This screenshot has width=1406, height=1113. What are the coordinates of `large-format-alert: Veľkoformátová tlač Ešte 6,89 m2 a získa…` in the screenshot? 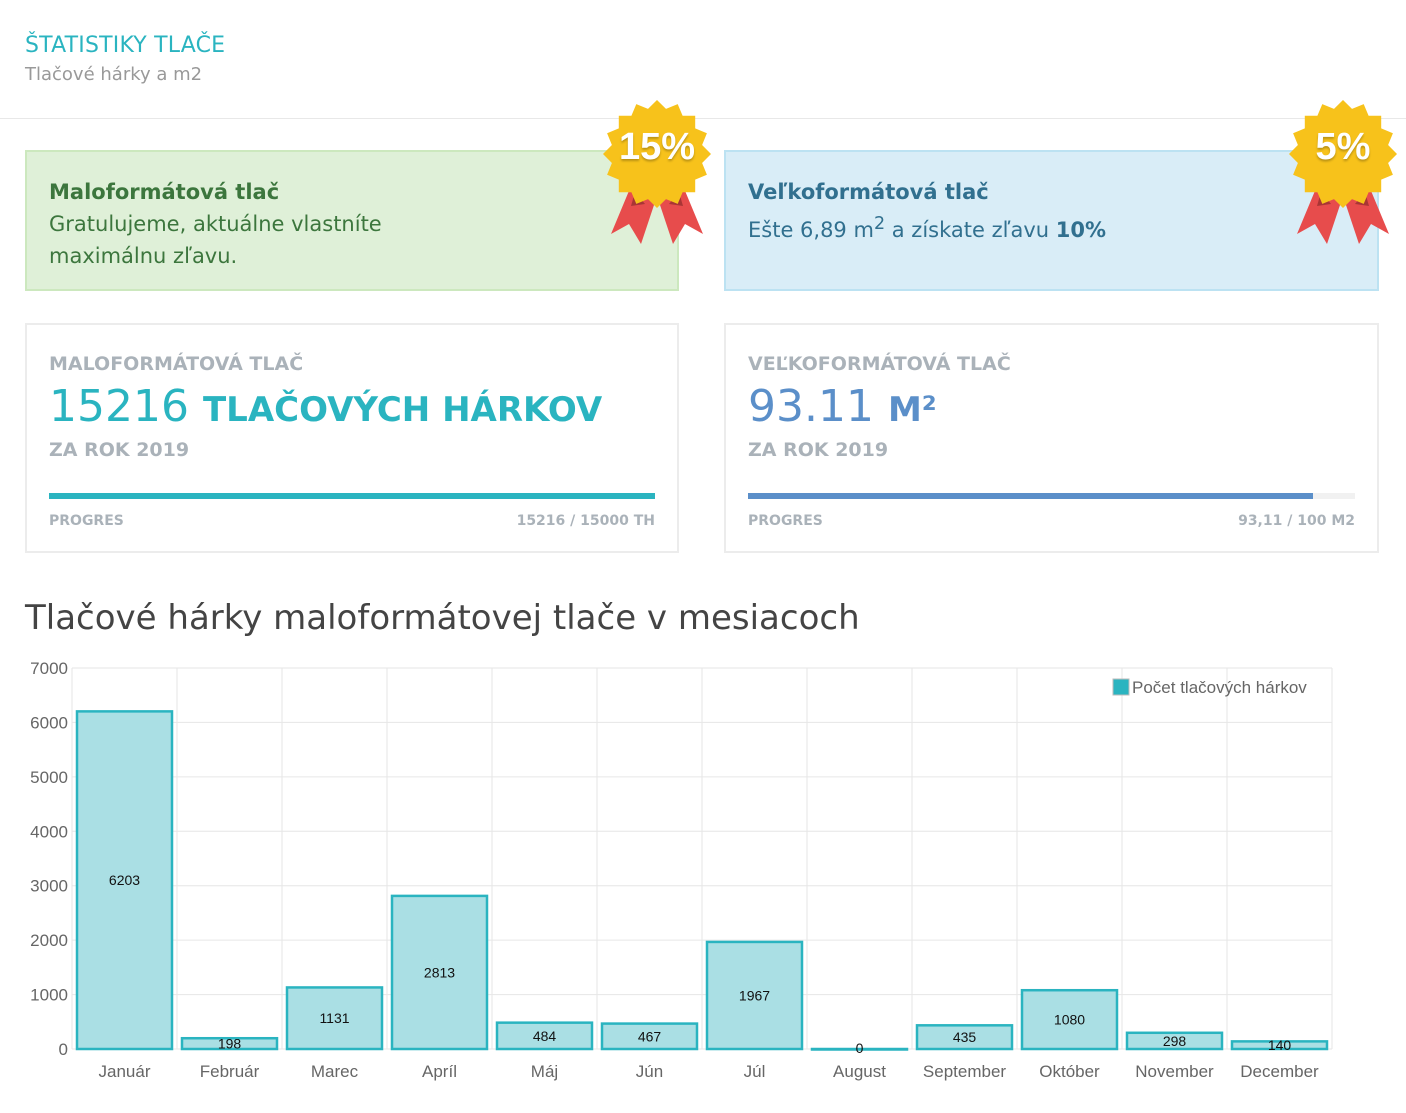 It's located at (1051, 220).